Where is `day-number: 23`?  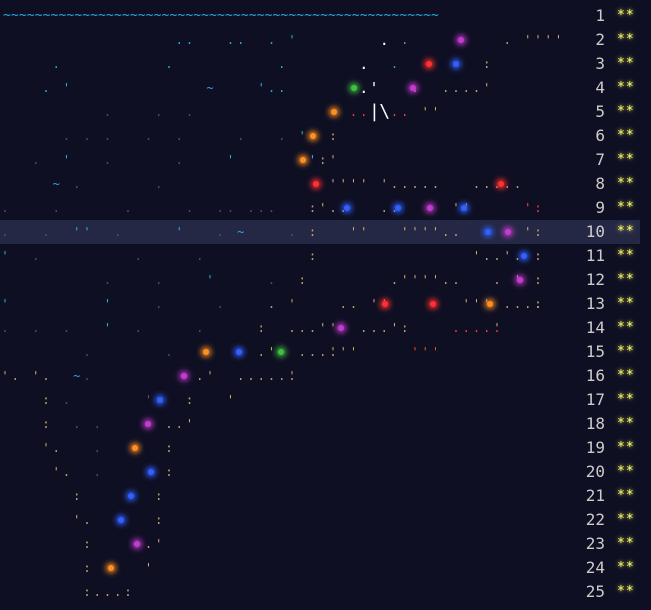 day-number: 23 is located at coordinates (595, 543).